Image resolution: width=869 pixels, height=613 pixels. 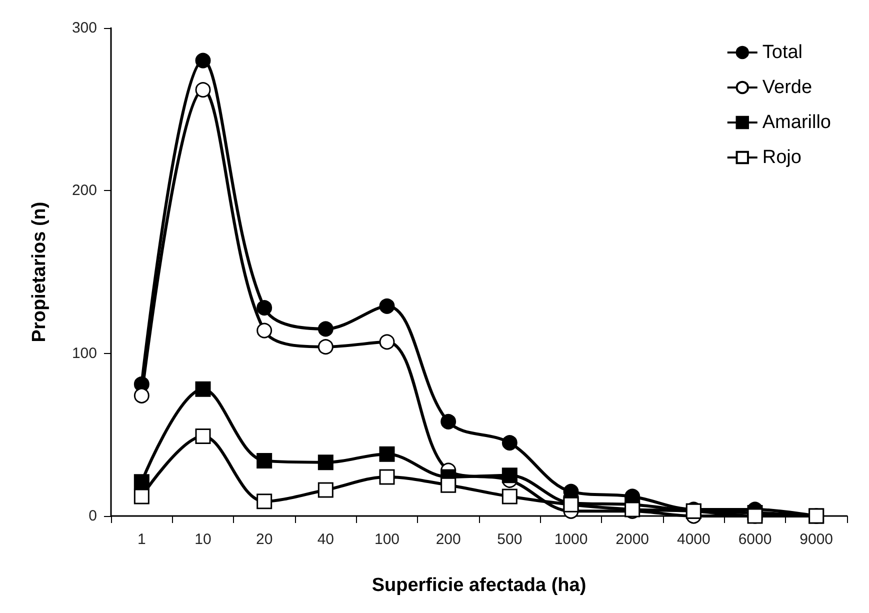 I want to click on legend-label: Rojo, so click(x=782, y=157).